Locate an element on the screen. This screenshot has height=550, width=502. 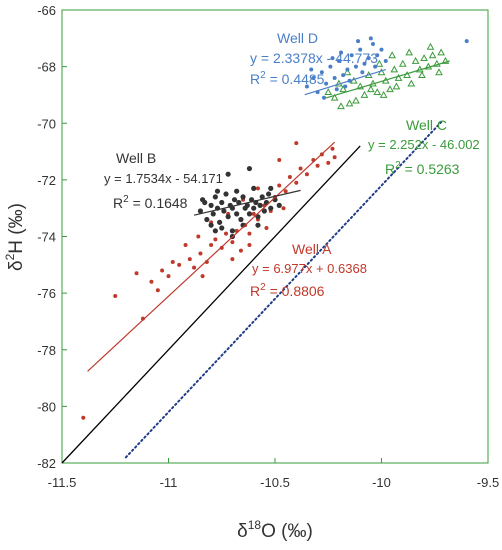
y-tick-label: -72 is located at coordinates (46, 180).